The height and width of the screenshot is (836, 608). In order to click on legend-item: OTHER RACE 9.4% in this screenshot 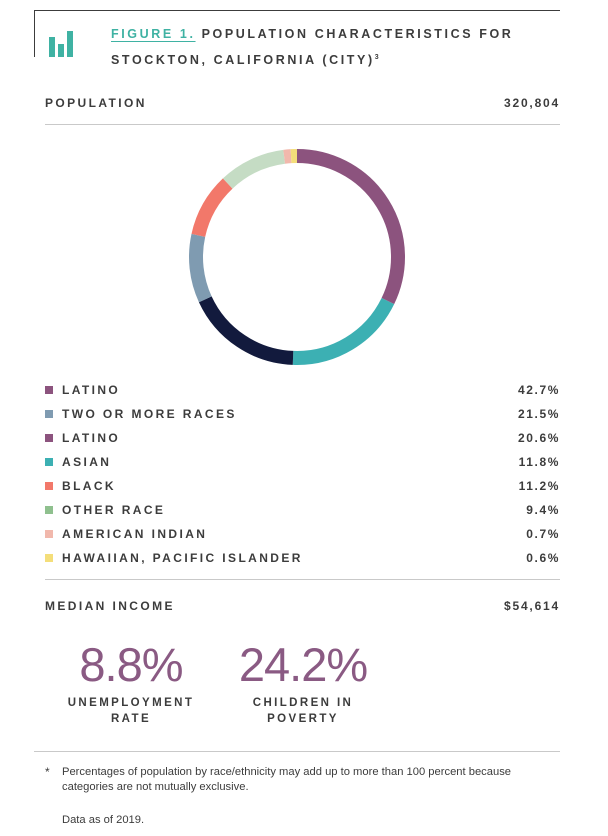, I will do `click(302, 512)`.